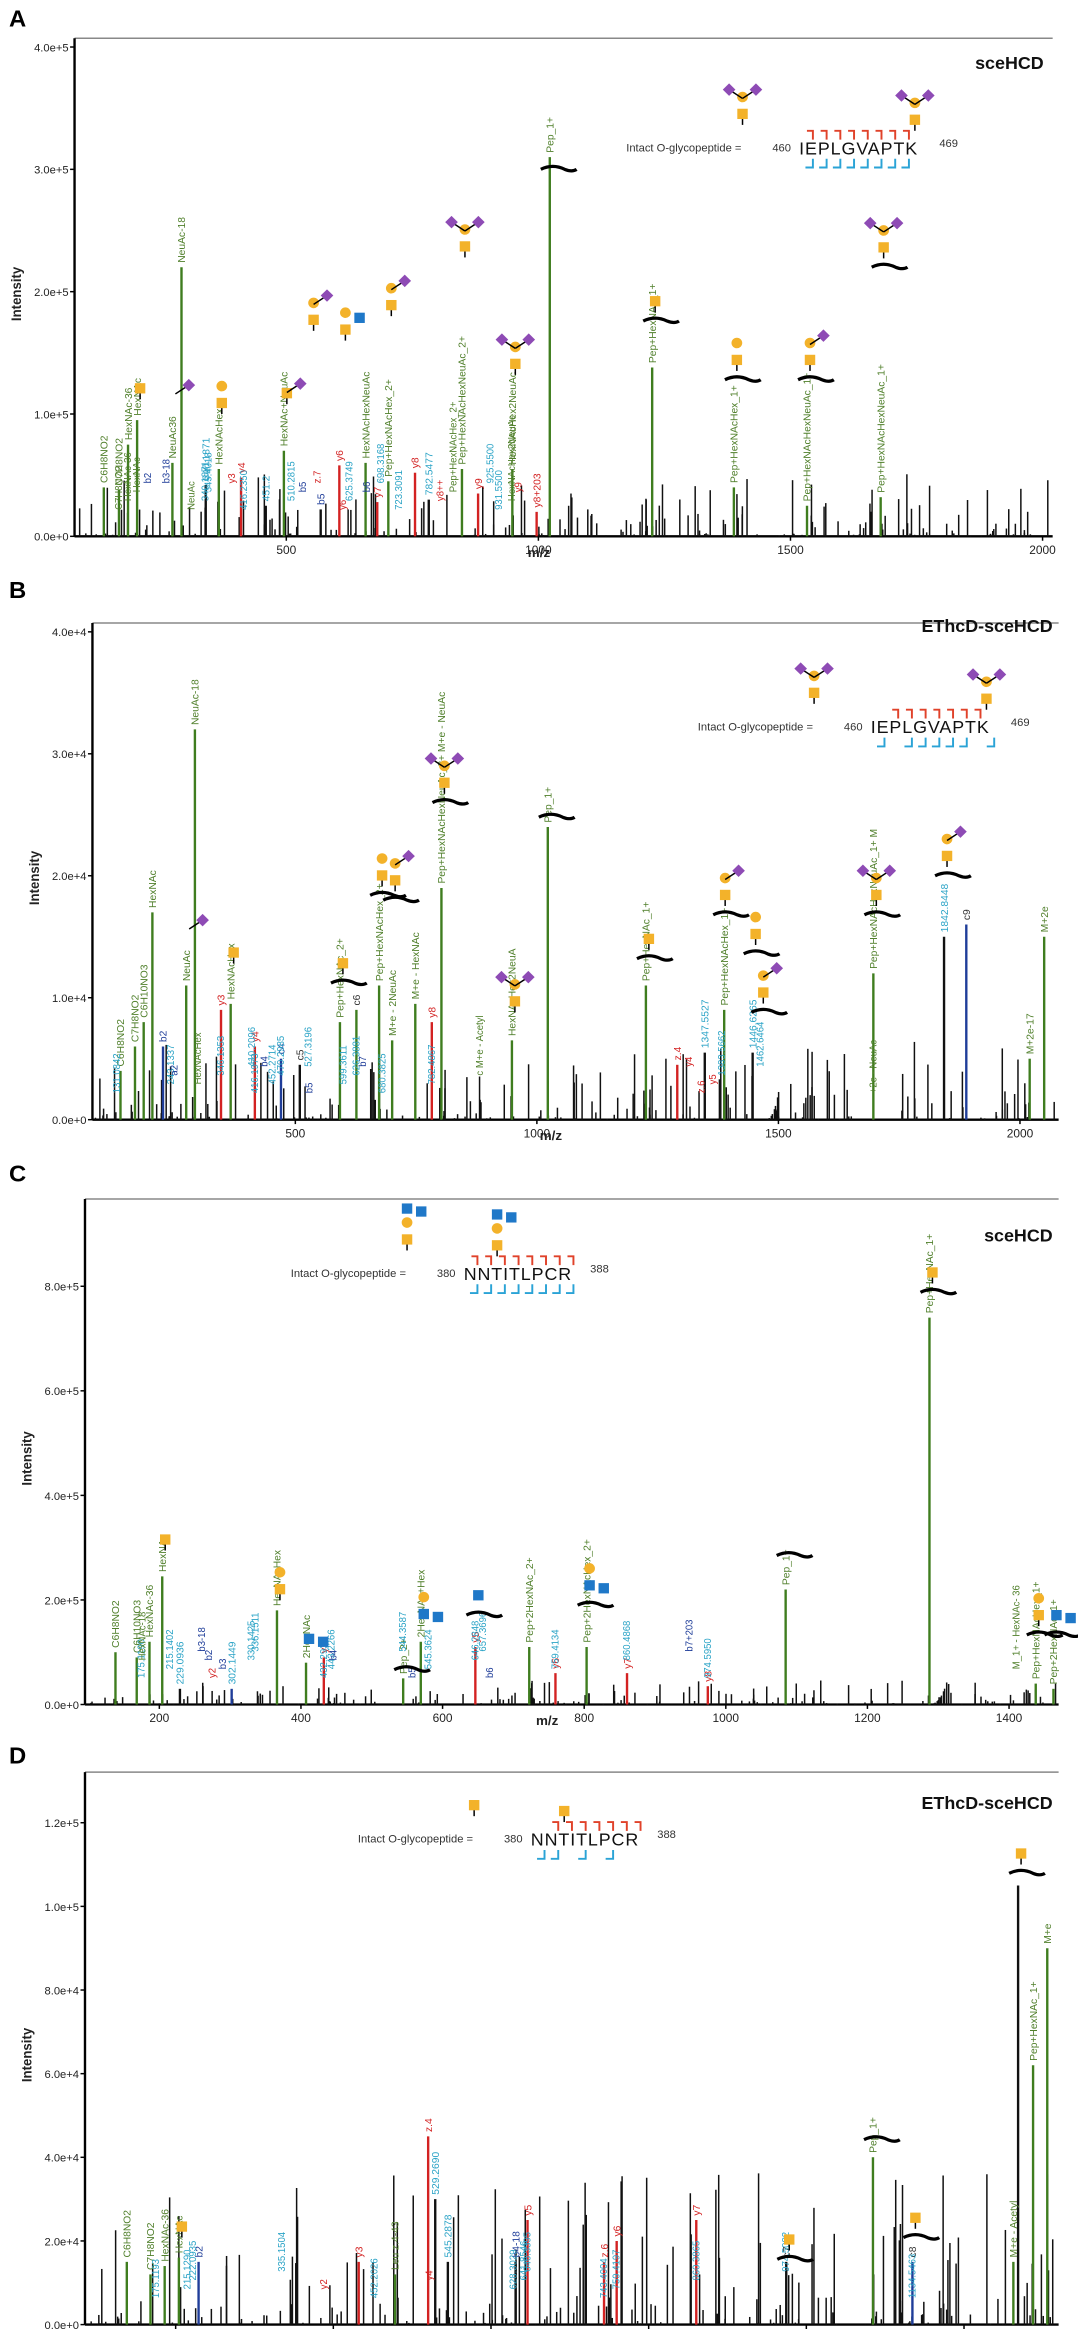  I want to click on panel-letter: A, so click(17, 20).